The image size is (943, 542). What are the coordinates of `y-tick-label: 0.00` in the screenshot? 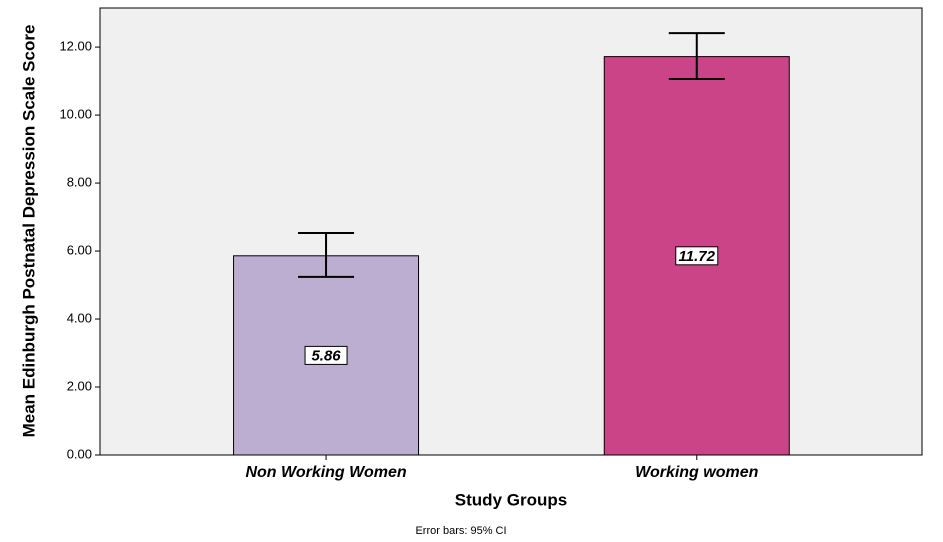 It's located at (79, 453).